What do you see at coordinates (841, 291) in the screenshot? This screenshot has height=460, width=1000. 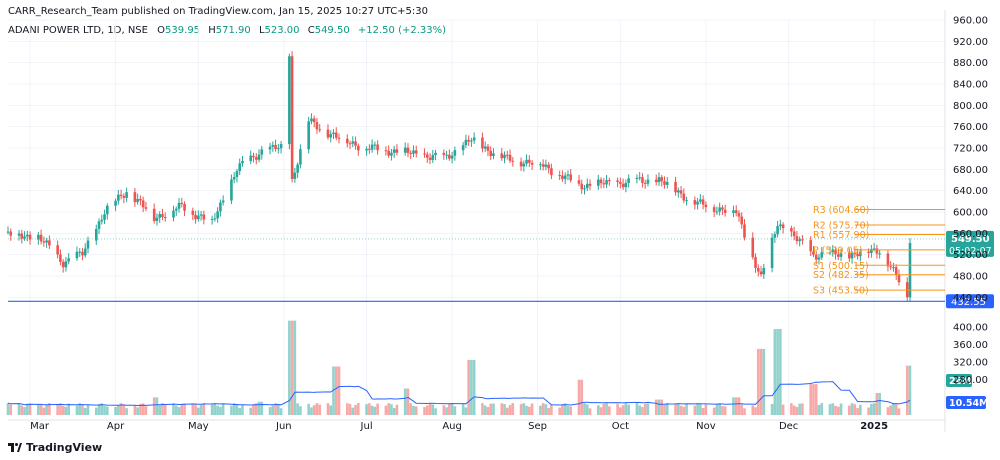 I see `pivot-label: S3 (453.50)` at bounding box center [841, 291].